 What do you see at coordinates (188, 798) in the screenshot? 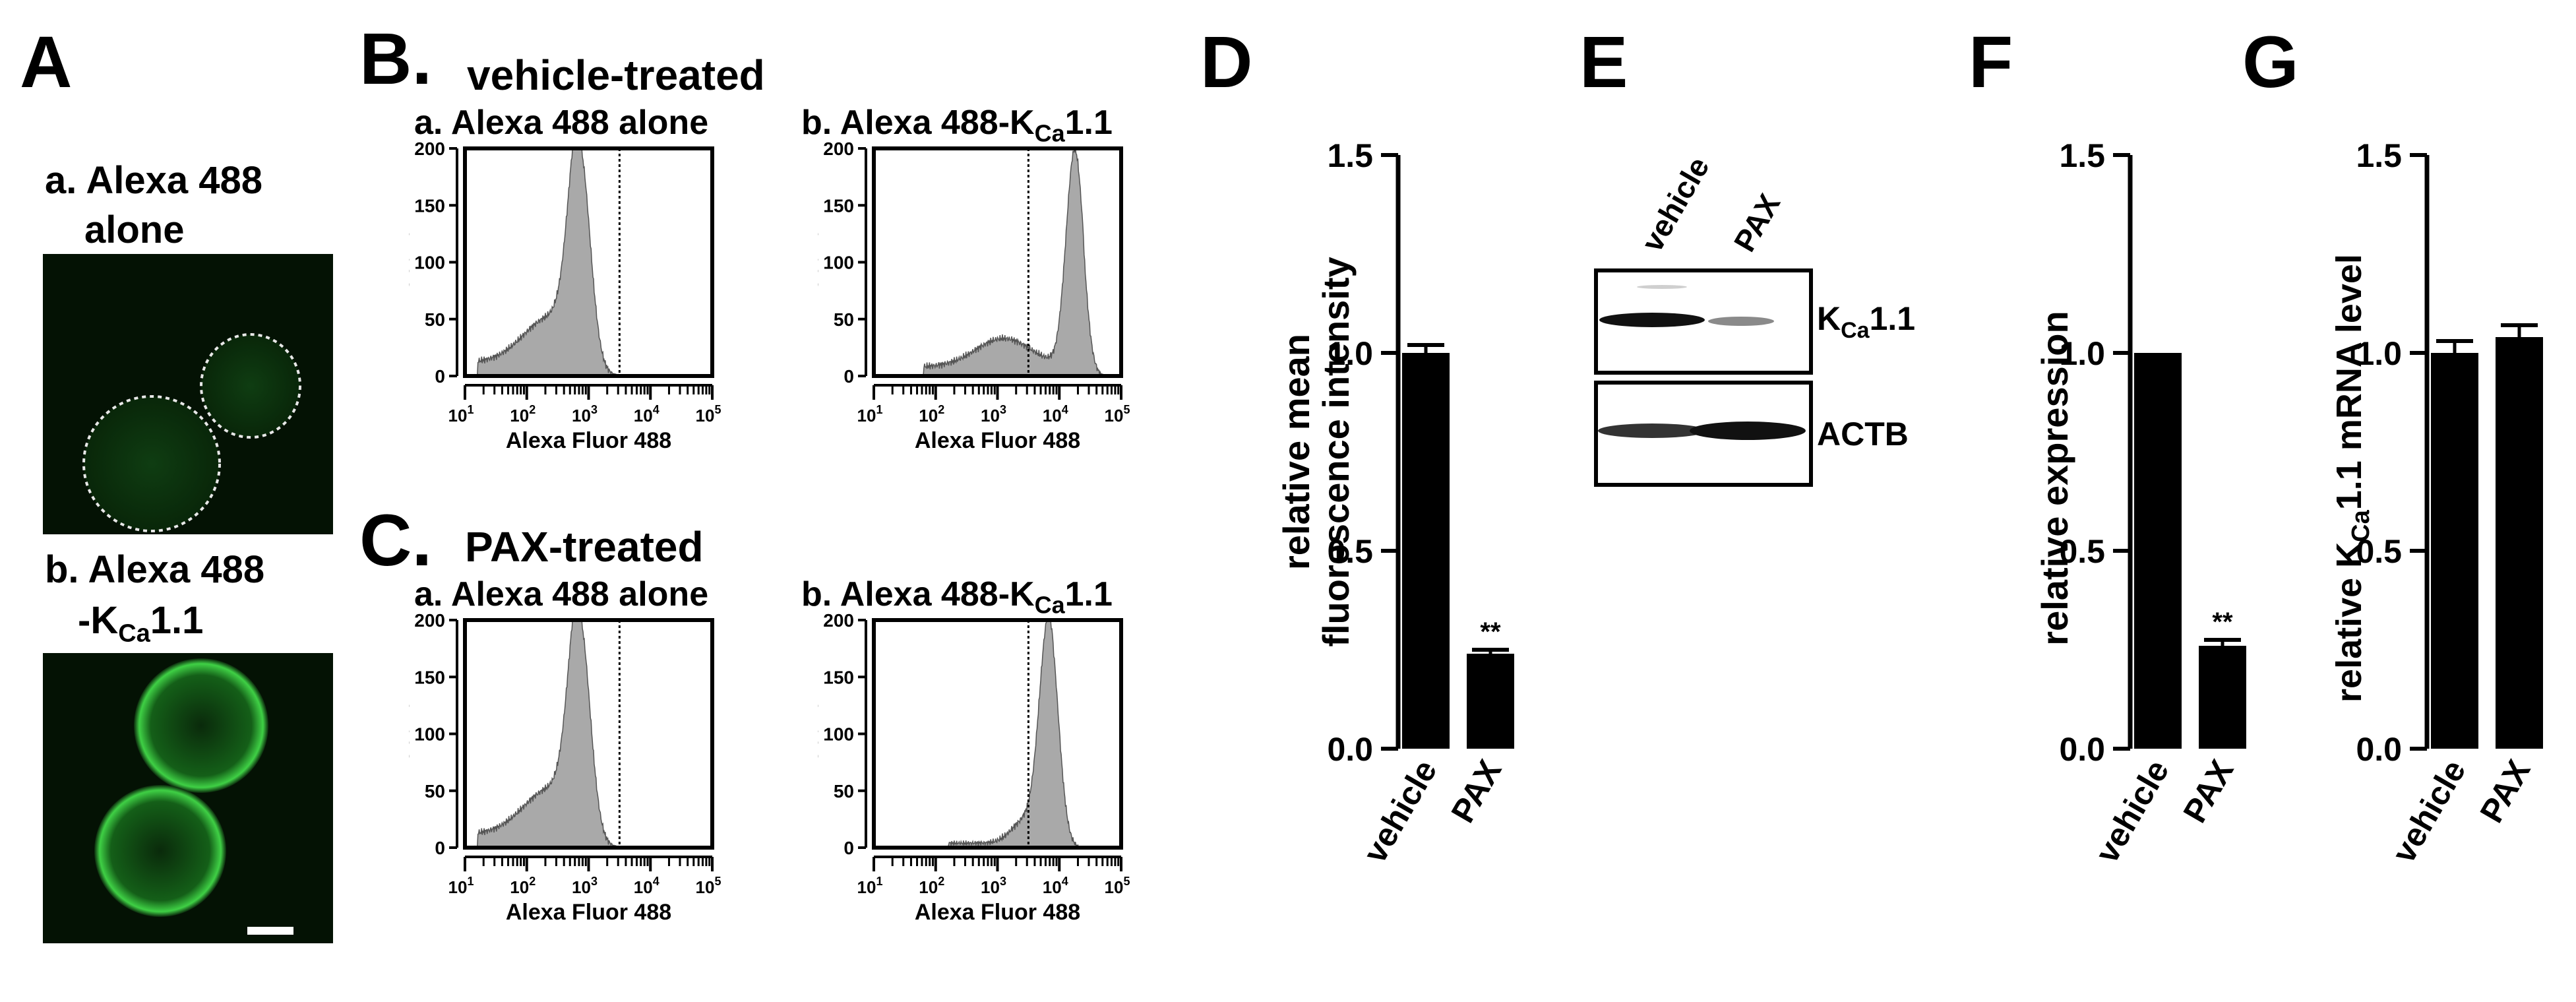
I see `micrograph-alexa-kca` at bounding box center [188, 798].